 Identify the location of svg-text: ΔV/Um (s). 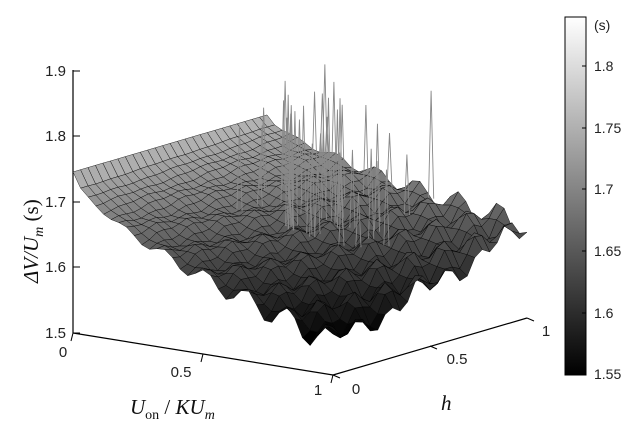
(33, 241).